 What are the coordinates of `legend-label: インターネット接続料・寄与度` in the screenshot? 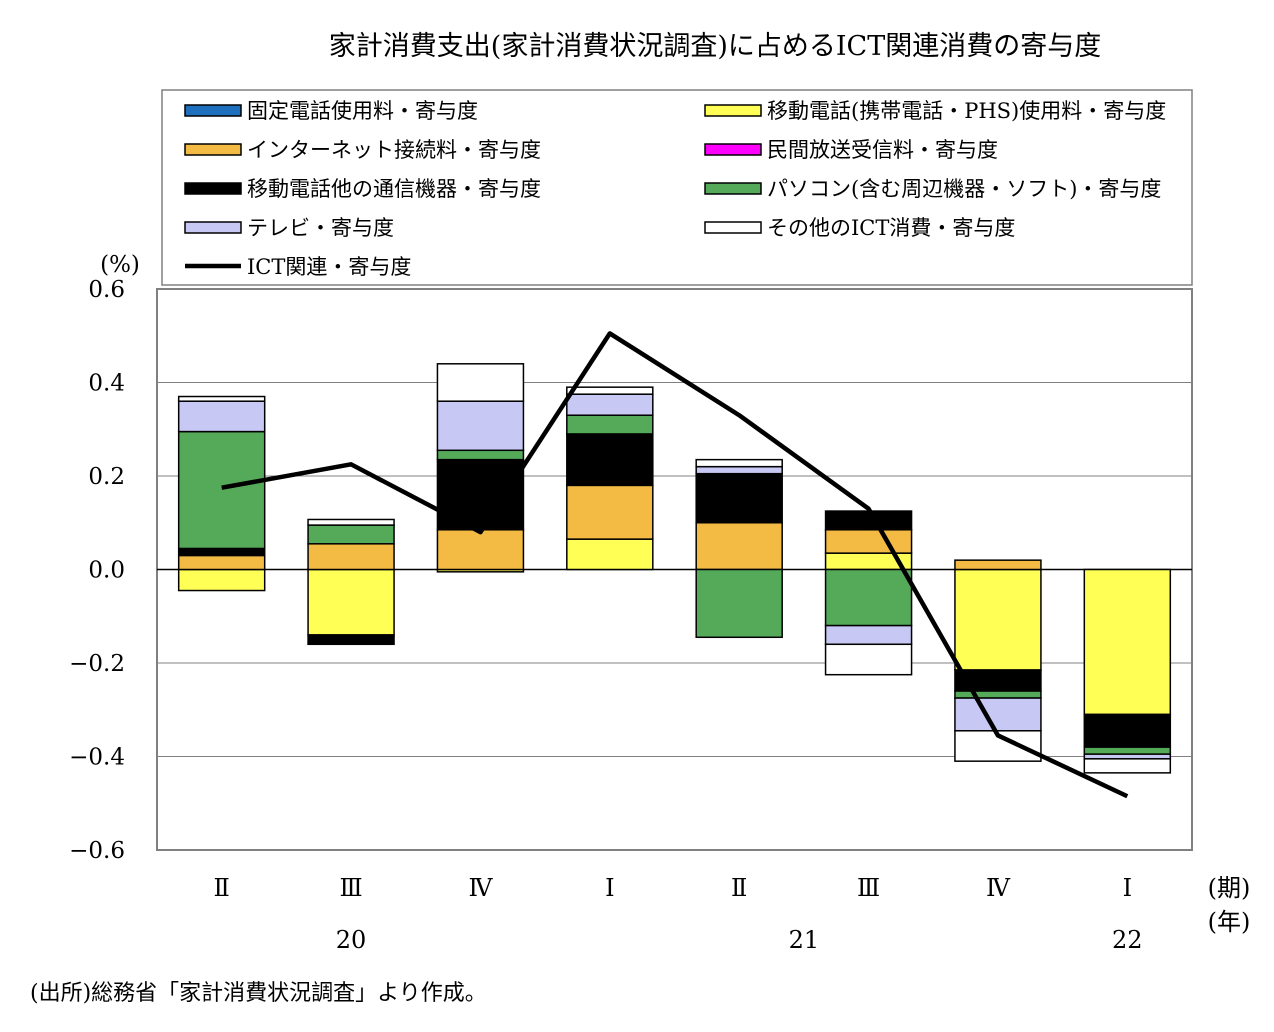 It's located at (394, 150).